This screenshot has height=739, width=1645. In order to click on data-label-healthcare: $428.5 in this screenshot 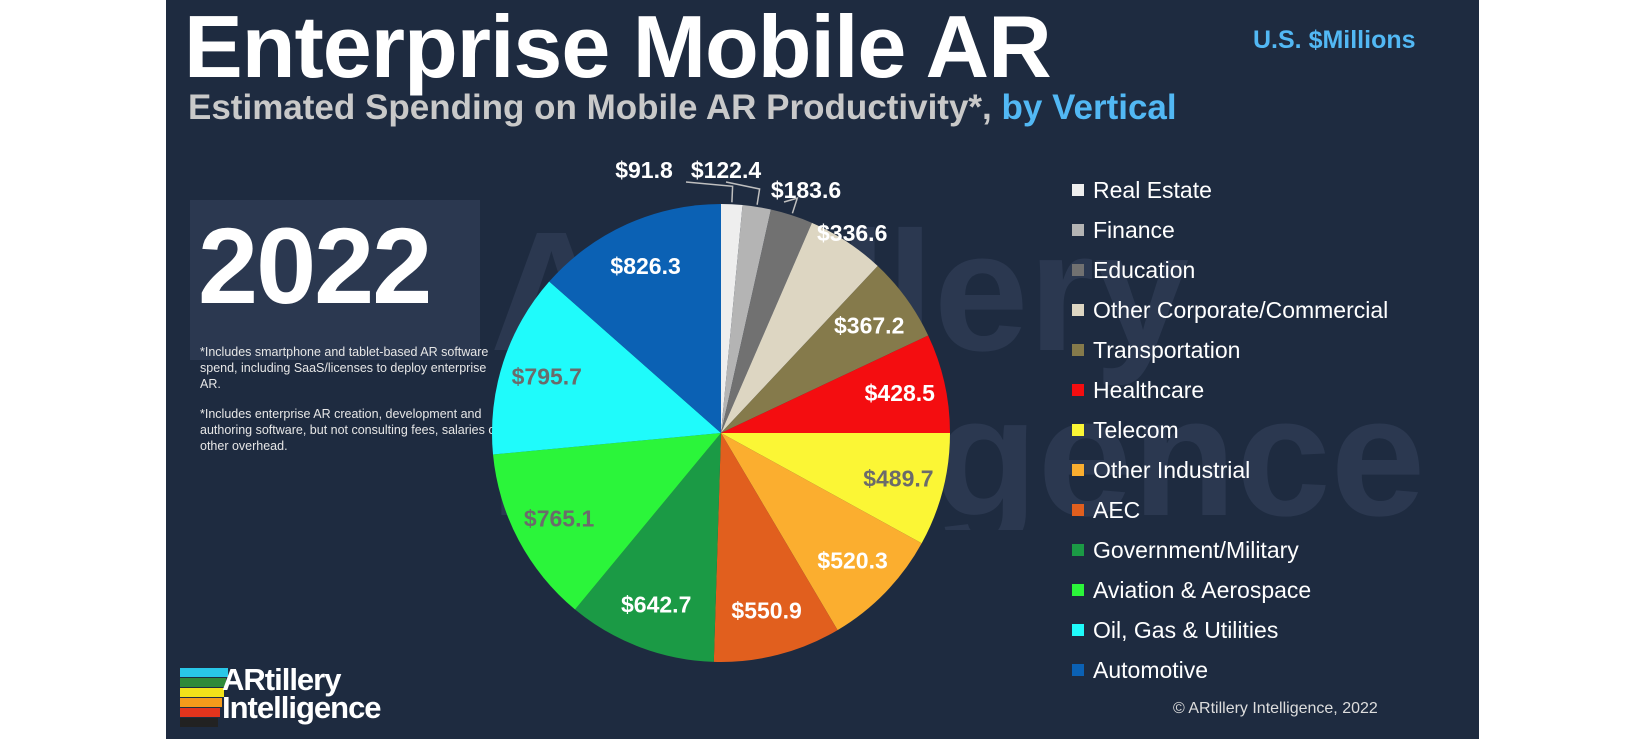, I will do `click(900, 393)`.